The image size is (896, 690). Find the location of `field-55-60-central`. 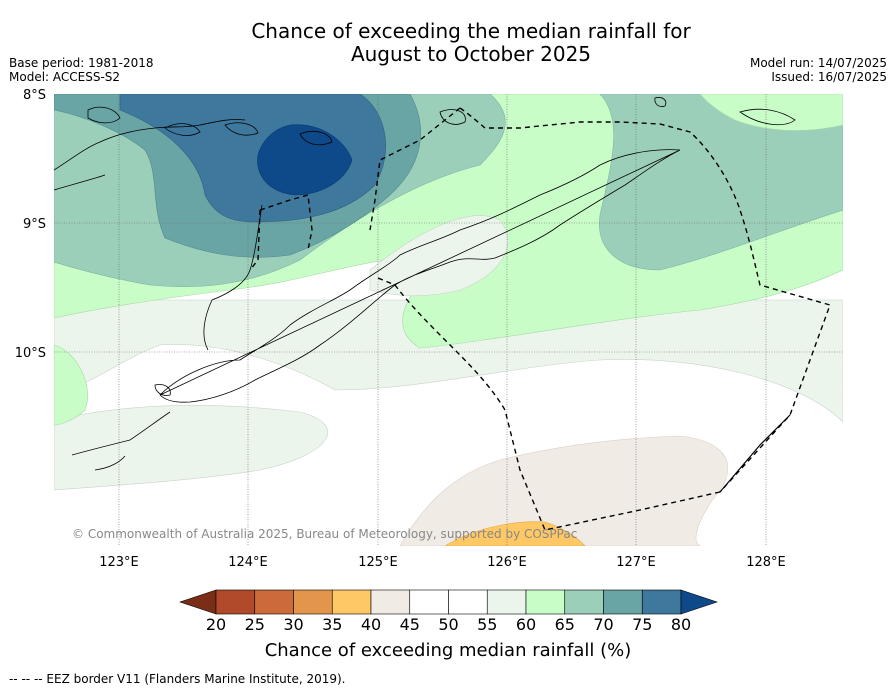

field-55-60-central is located at coordinates (439, 256).